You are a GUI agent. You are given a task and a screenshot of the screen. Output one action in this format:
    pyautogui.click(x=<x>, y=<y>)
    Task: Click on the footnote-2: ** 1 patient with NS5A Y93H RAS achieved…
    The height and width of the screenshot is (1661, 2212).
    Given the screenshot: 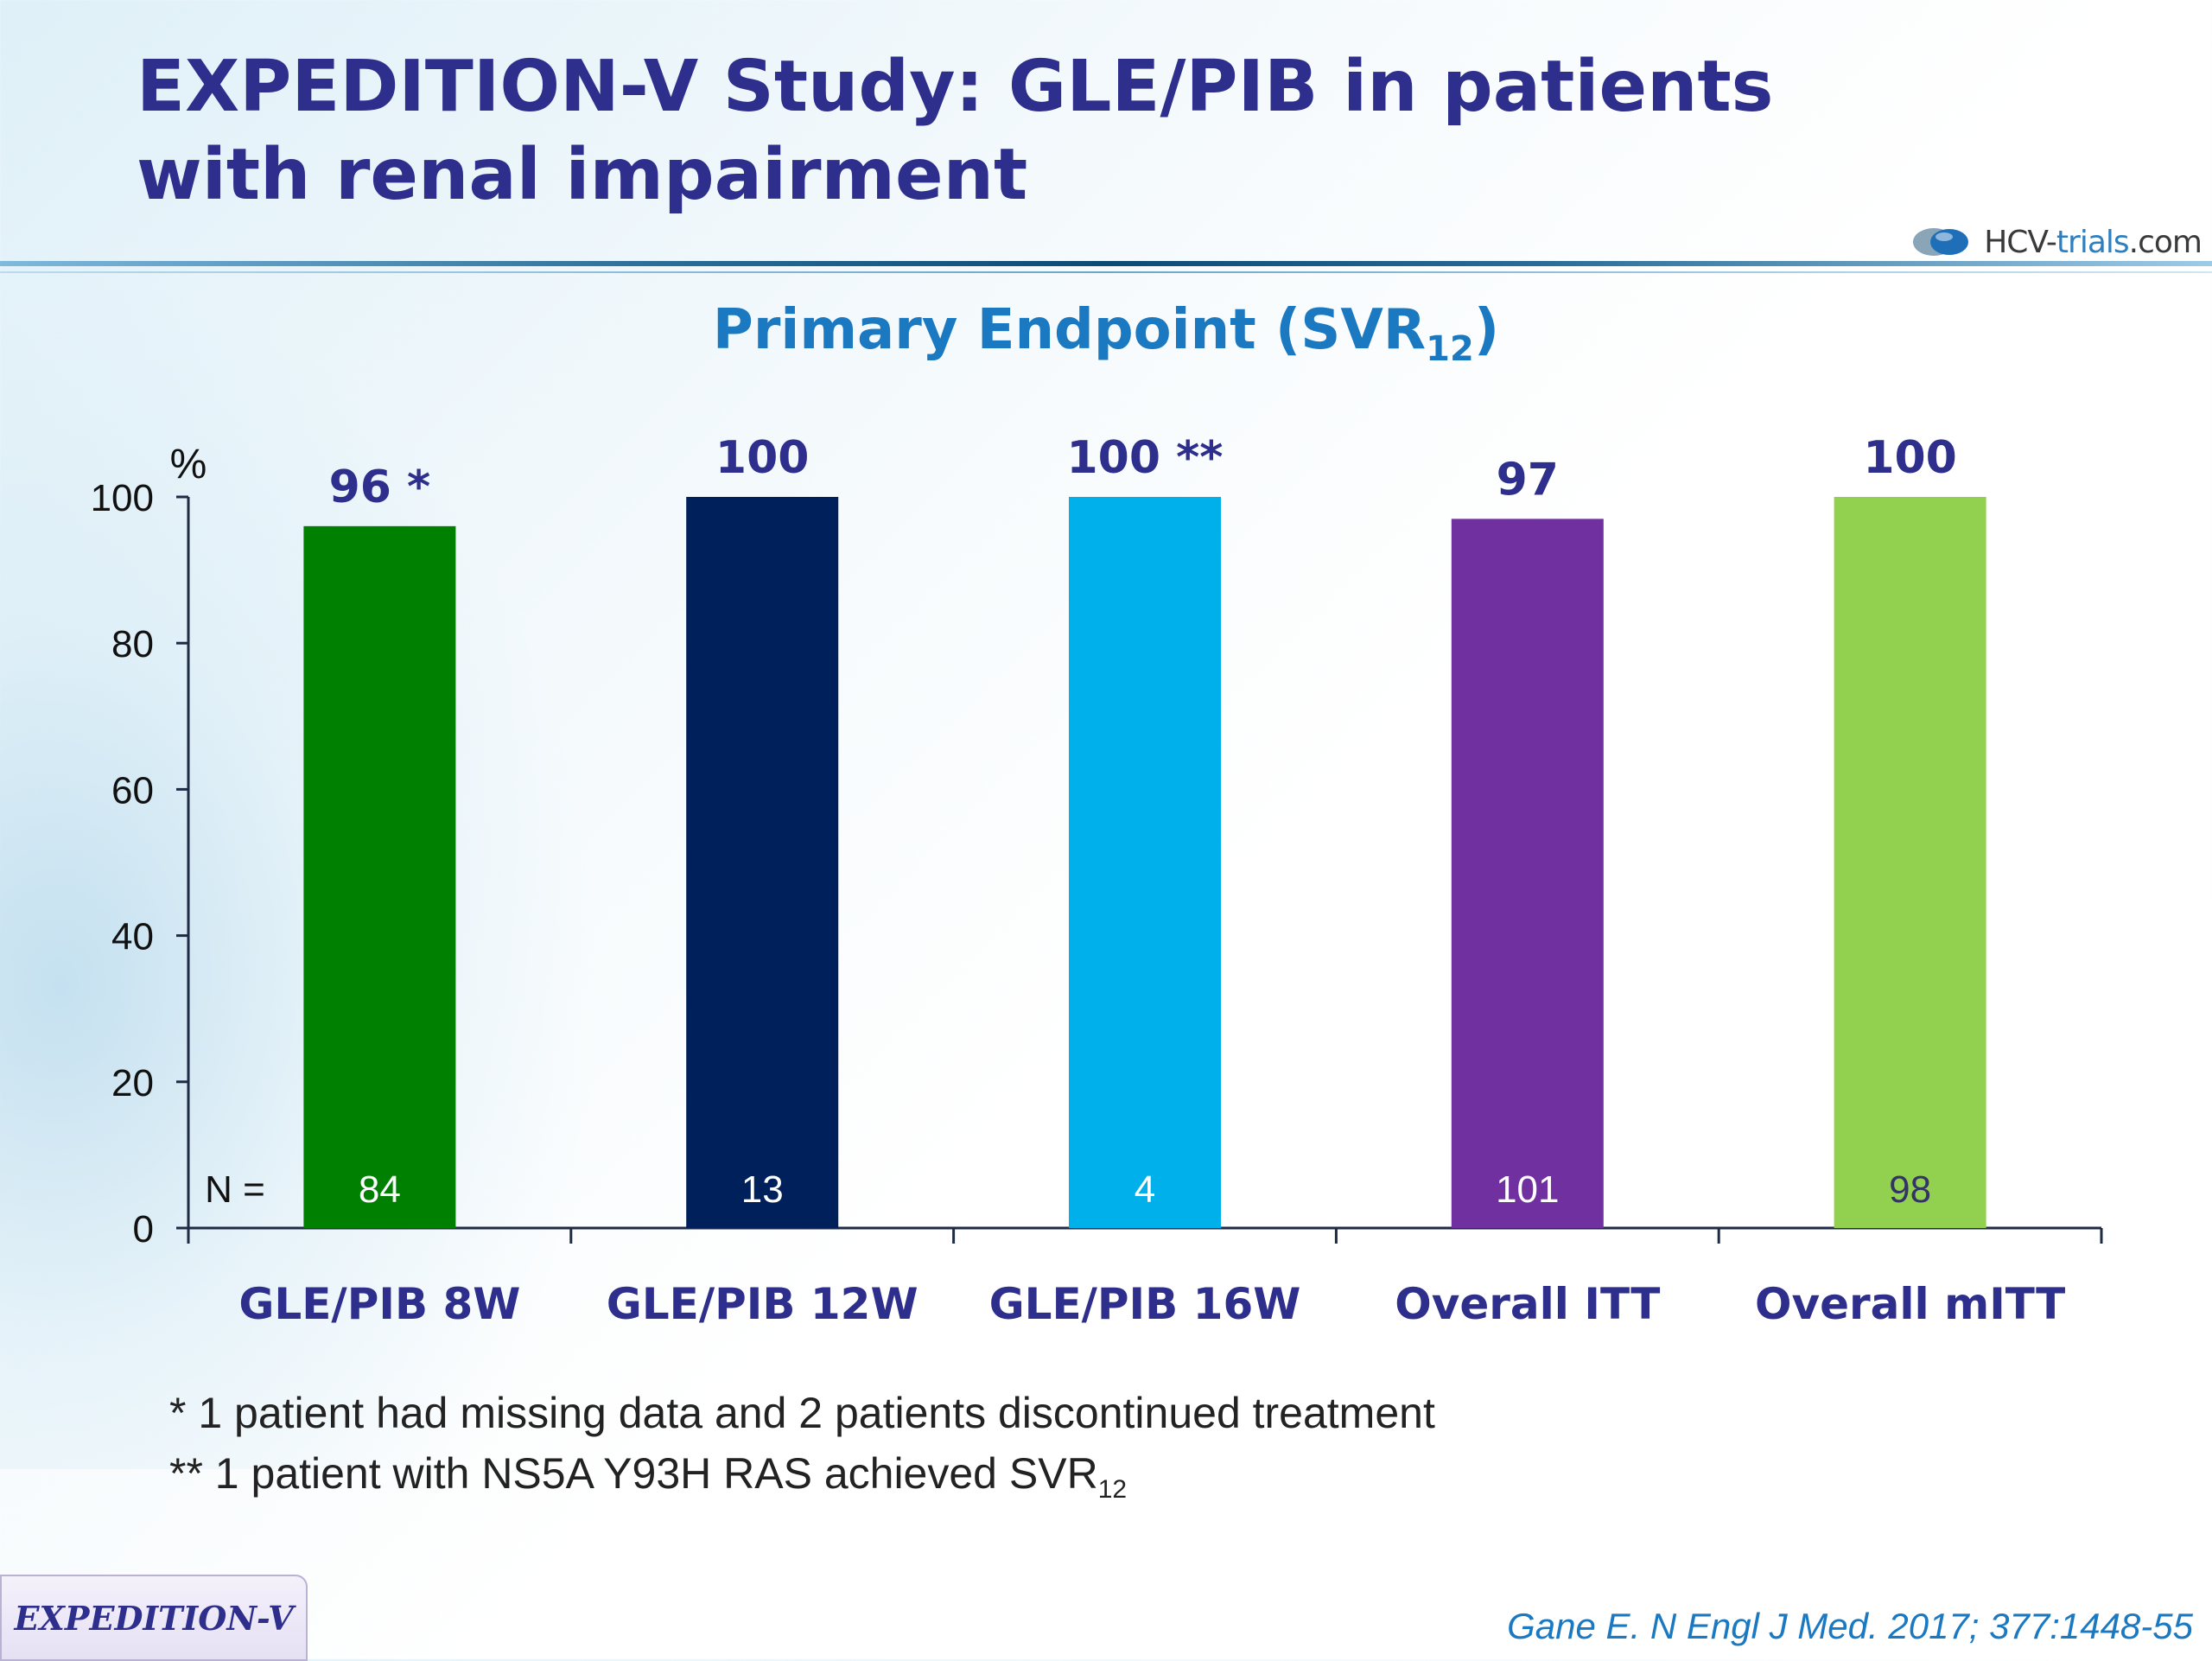 What is the action you would take?
    pyautogui.click(x=648, y=1476)
    